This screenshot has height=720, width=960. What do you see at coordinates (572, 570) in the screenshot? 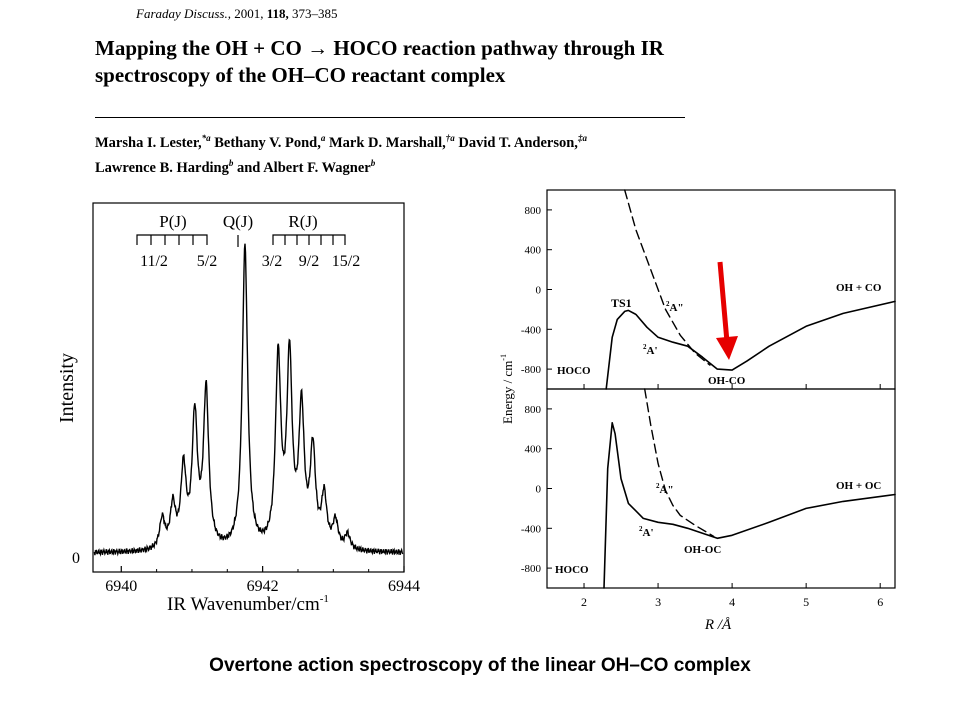
I see `bottom-hoco-label: HOCO` at bounding box center [572, 570].